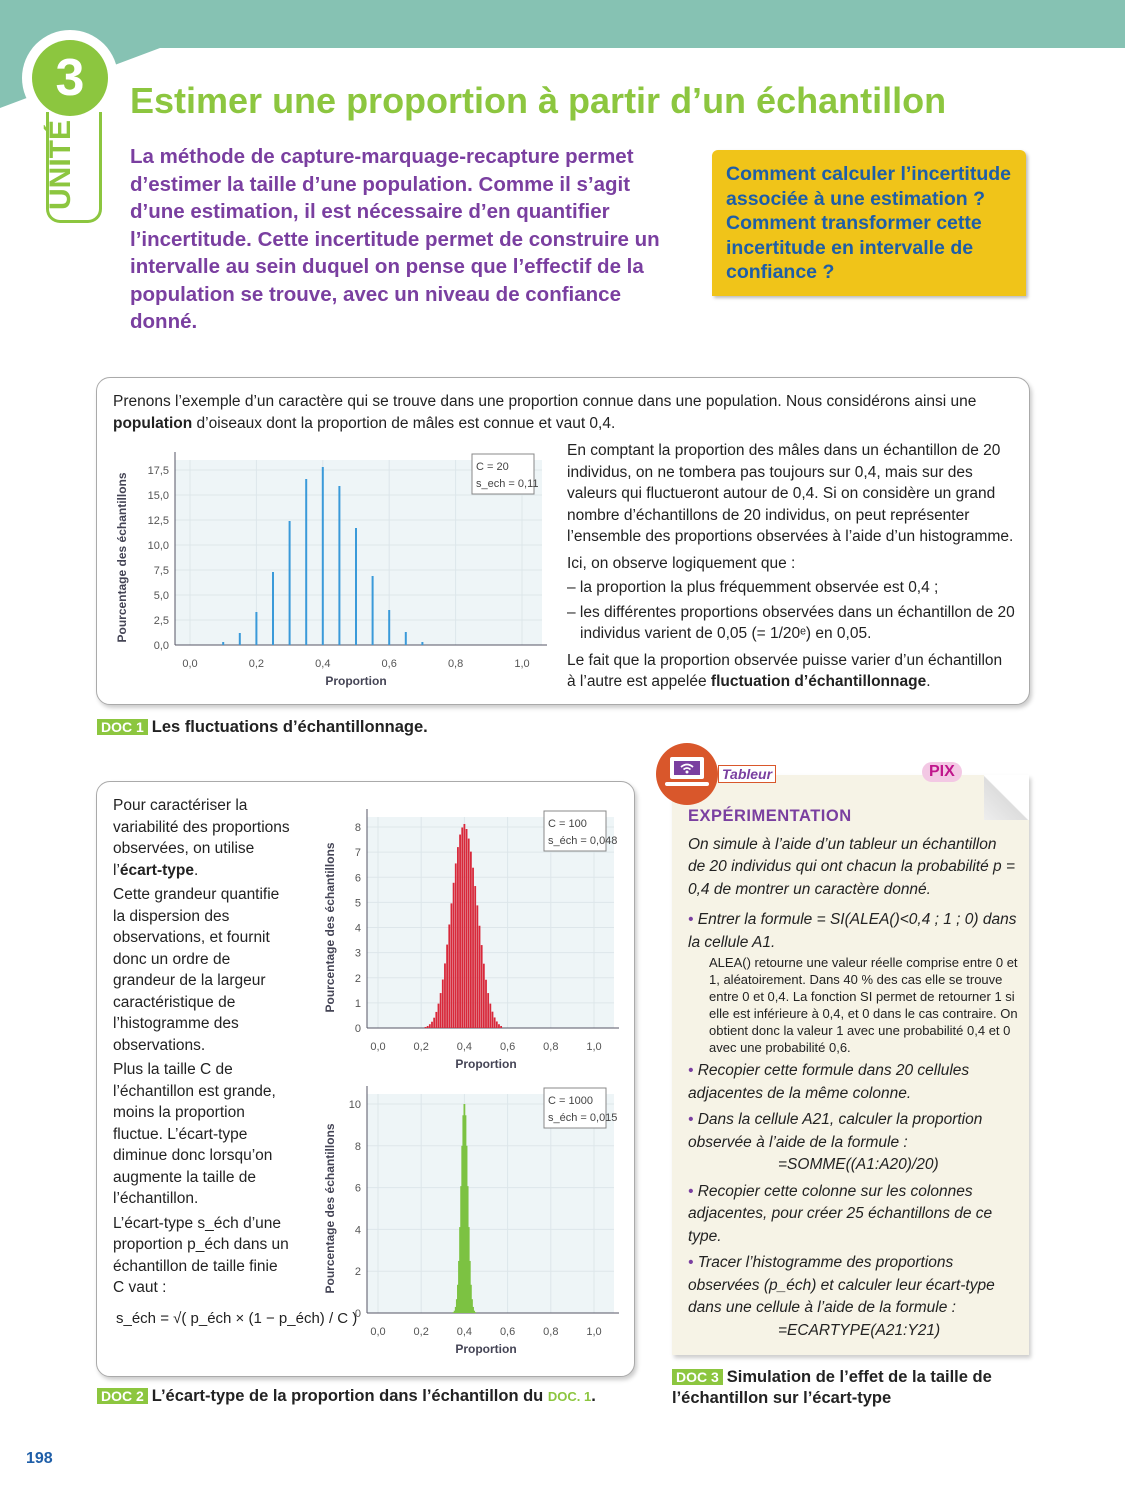 Image resolution: width=1125 pixels, height=1500 pixels. I want to click on paragraph: Ici, on observe logiquement que :, so click(681, 563).